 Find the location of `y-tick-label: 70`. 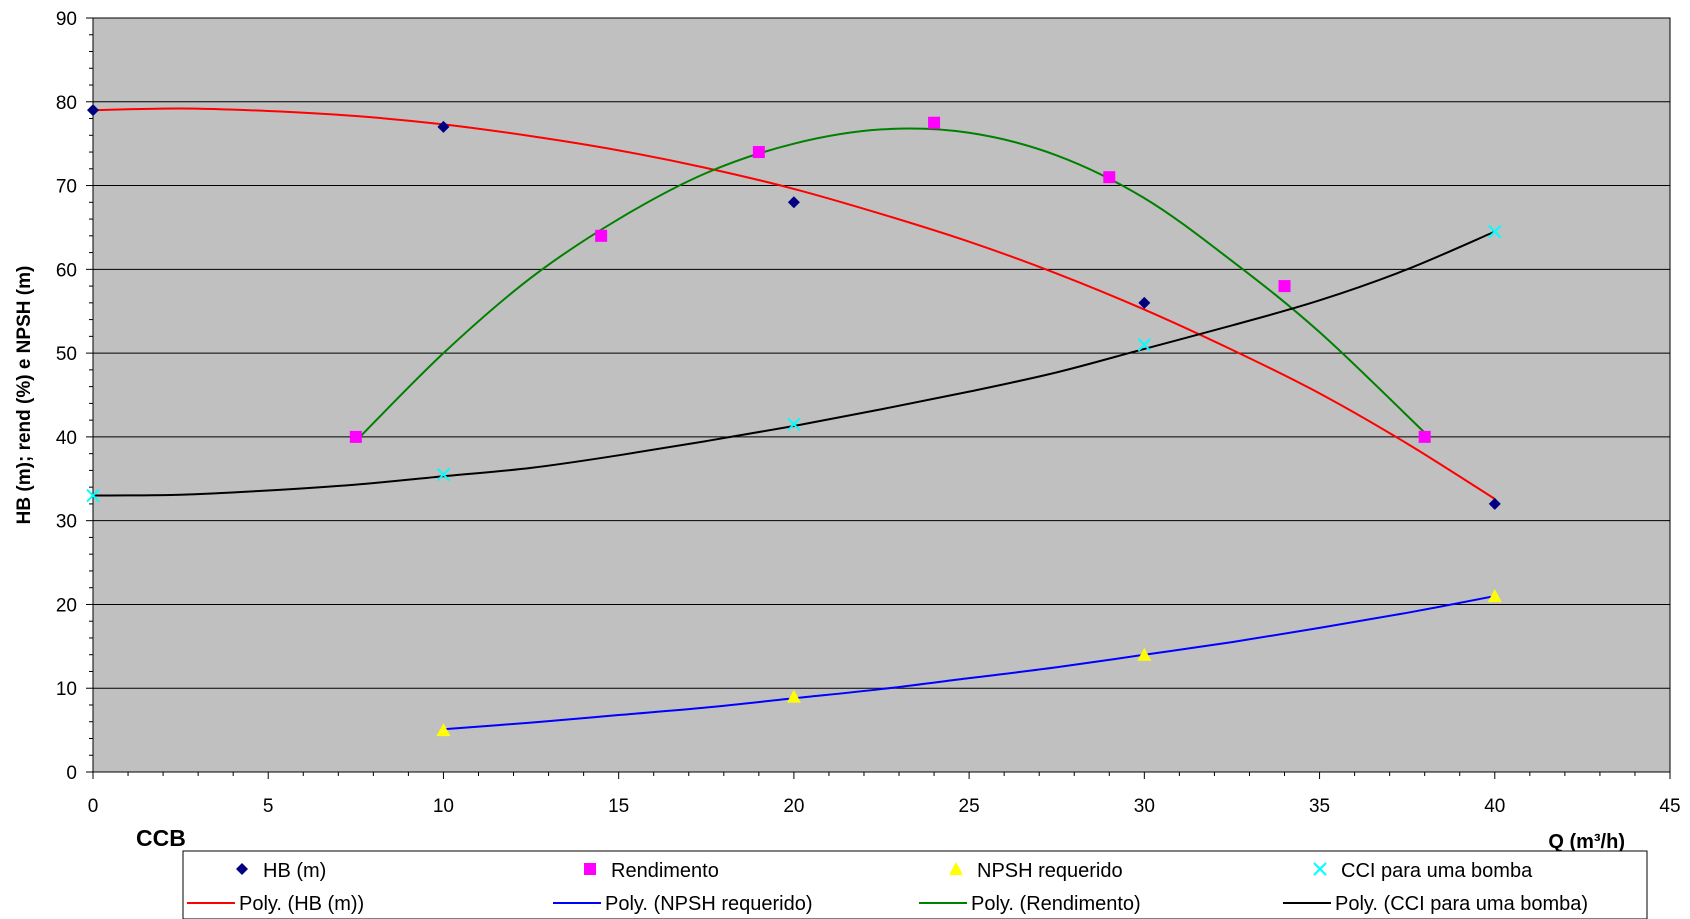

y-tick-label: 70 is located at coordinates (66, 187).